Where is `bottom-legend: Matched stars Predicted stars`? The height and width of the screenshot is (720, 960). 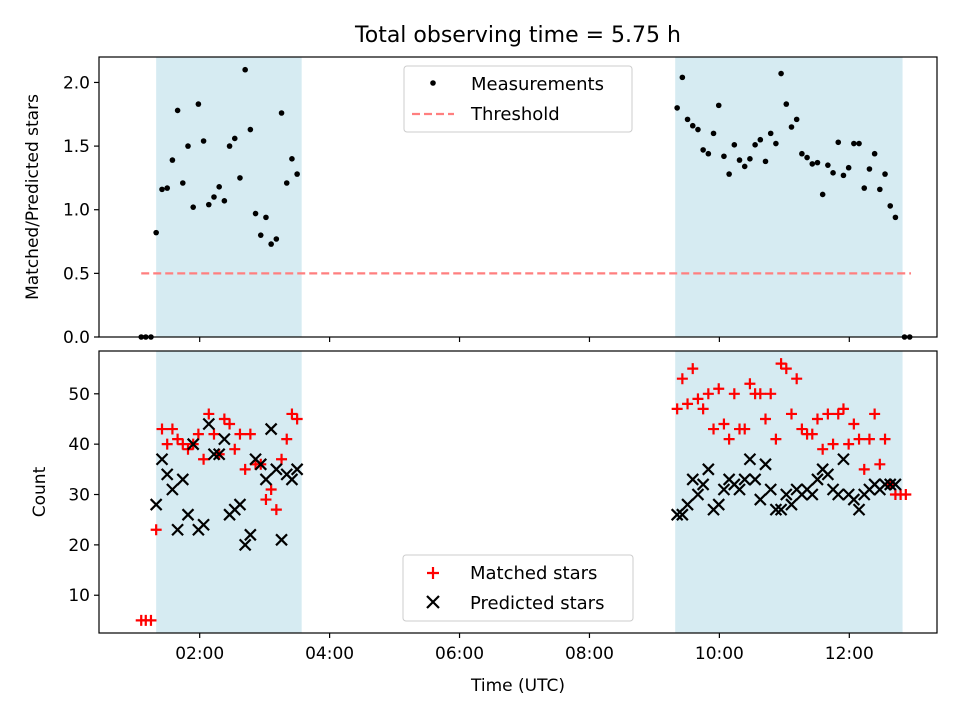 bottom-legend: Matched stars Predicted stars is located at coordinates (518, 588).